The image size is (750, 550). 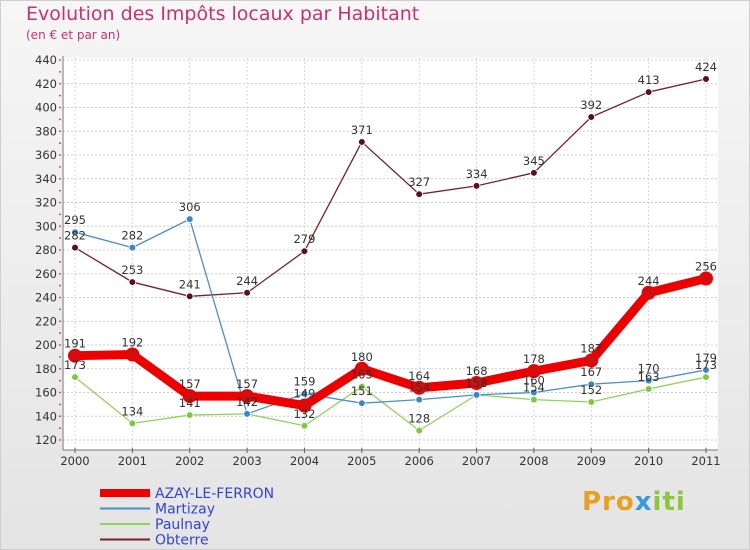 I want to click on data-label: 158, so click(x=477, y=383).